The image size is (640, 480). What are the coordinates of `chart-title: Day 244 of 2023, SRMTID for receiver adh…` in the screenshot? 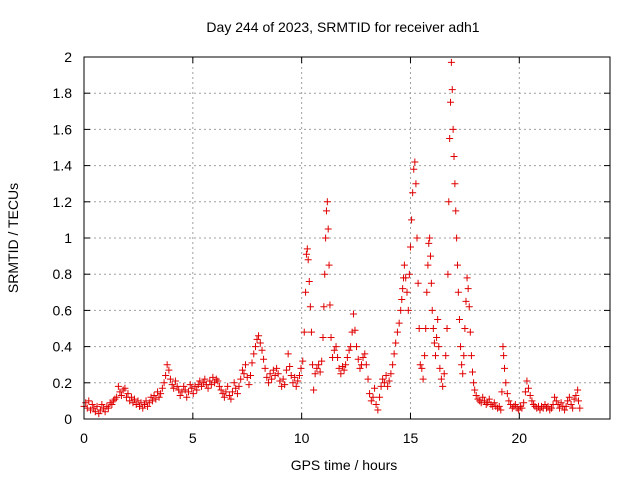 It's located at (342, 27).